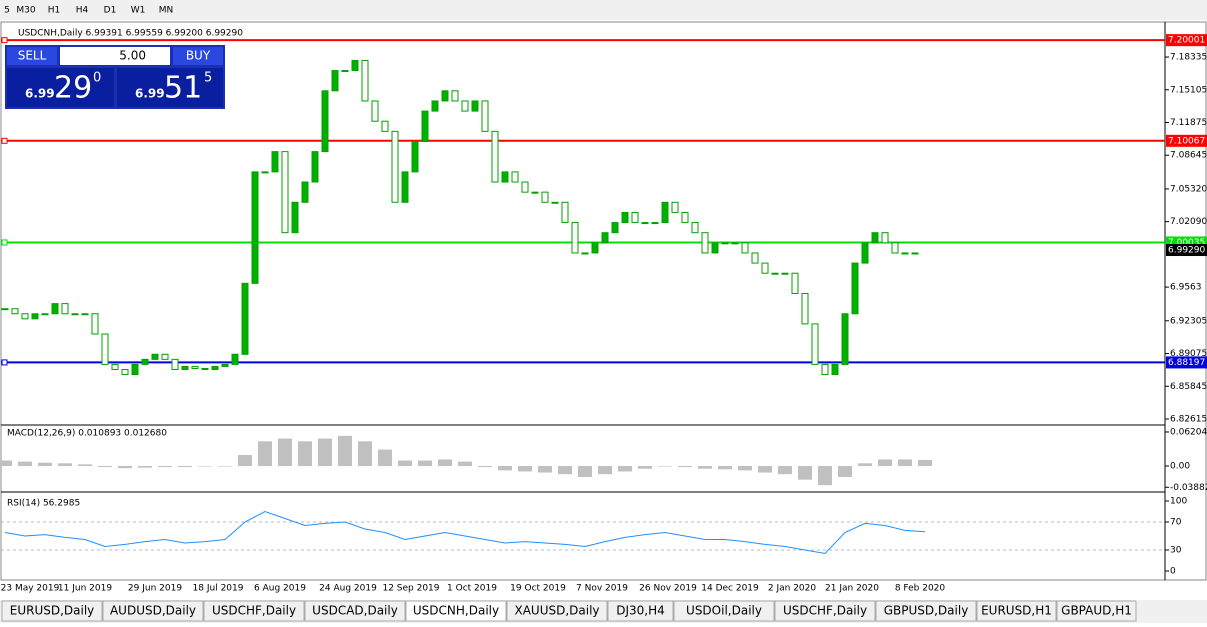 This screenshot has height=627, width=1207. What do you see at coordinates (1176, 551) in the screenshot?
I see `y-tick-label: 30` at bounding box center [1176, 551].